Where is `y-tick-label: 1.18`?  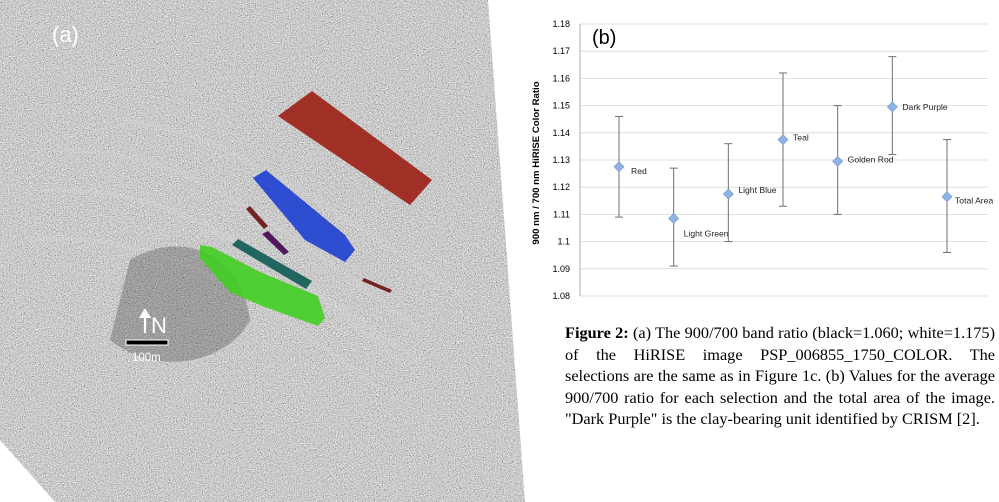
y-tick-label: 1.18 is located at coordinates (561, 24).